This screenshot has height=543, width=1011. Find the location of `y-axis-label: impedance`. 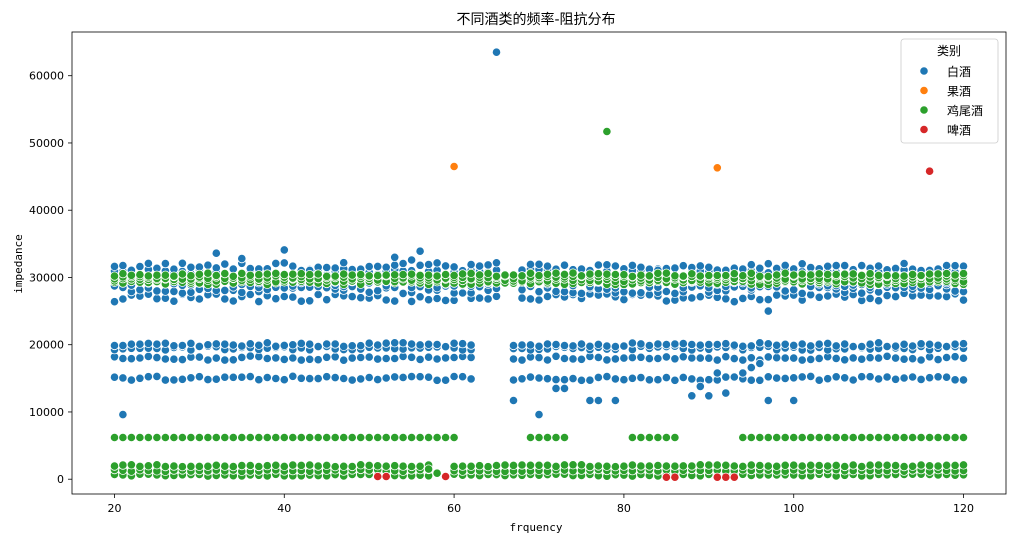

y-axis-label: impedance is located at coordinates (18, 264).